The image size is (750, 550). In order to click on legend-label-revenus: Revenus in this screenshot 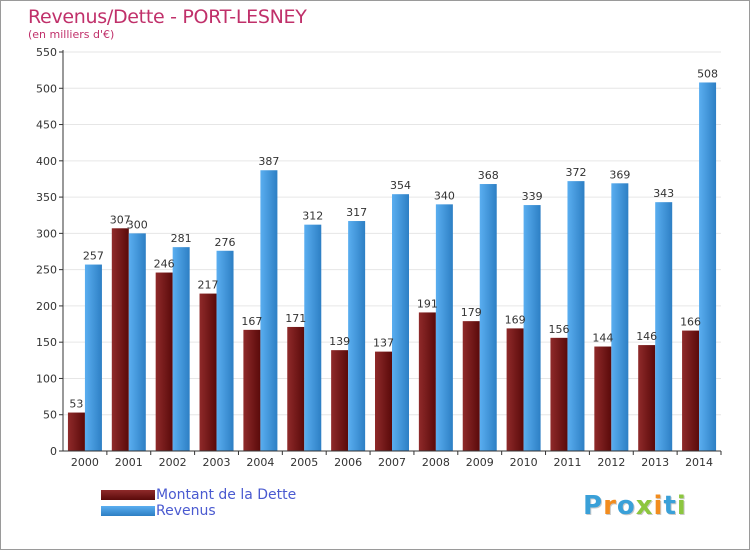, I will do `click(186, 511)`.